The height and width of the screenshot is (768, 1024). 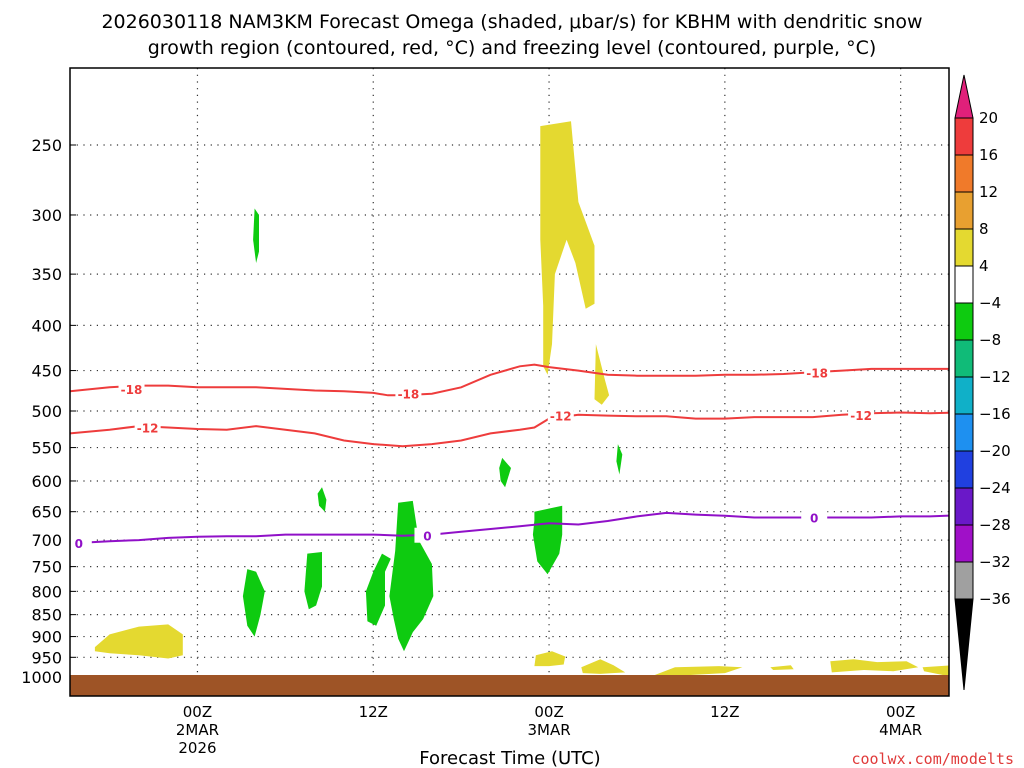 I want to click on x-tick-label: 3MAR, so click(x=548, y=730).